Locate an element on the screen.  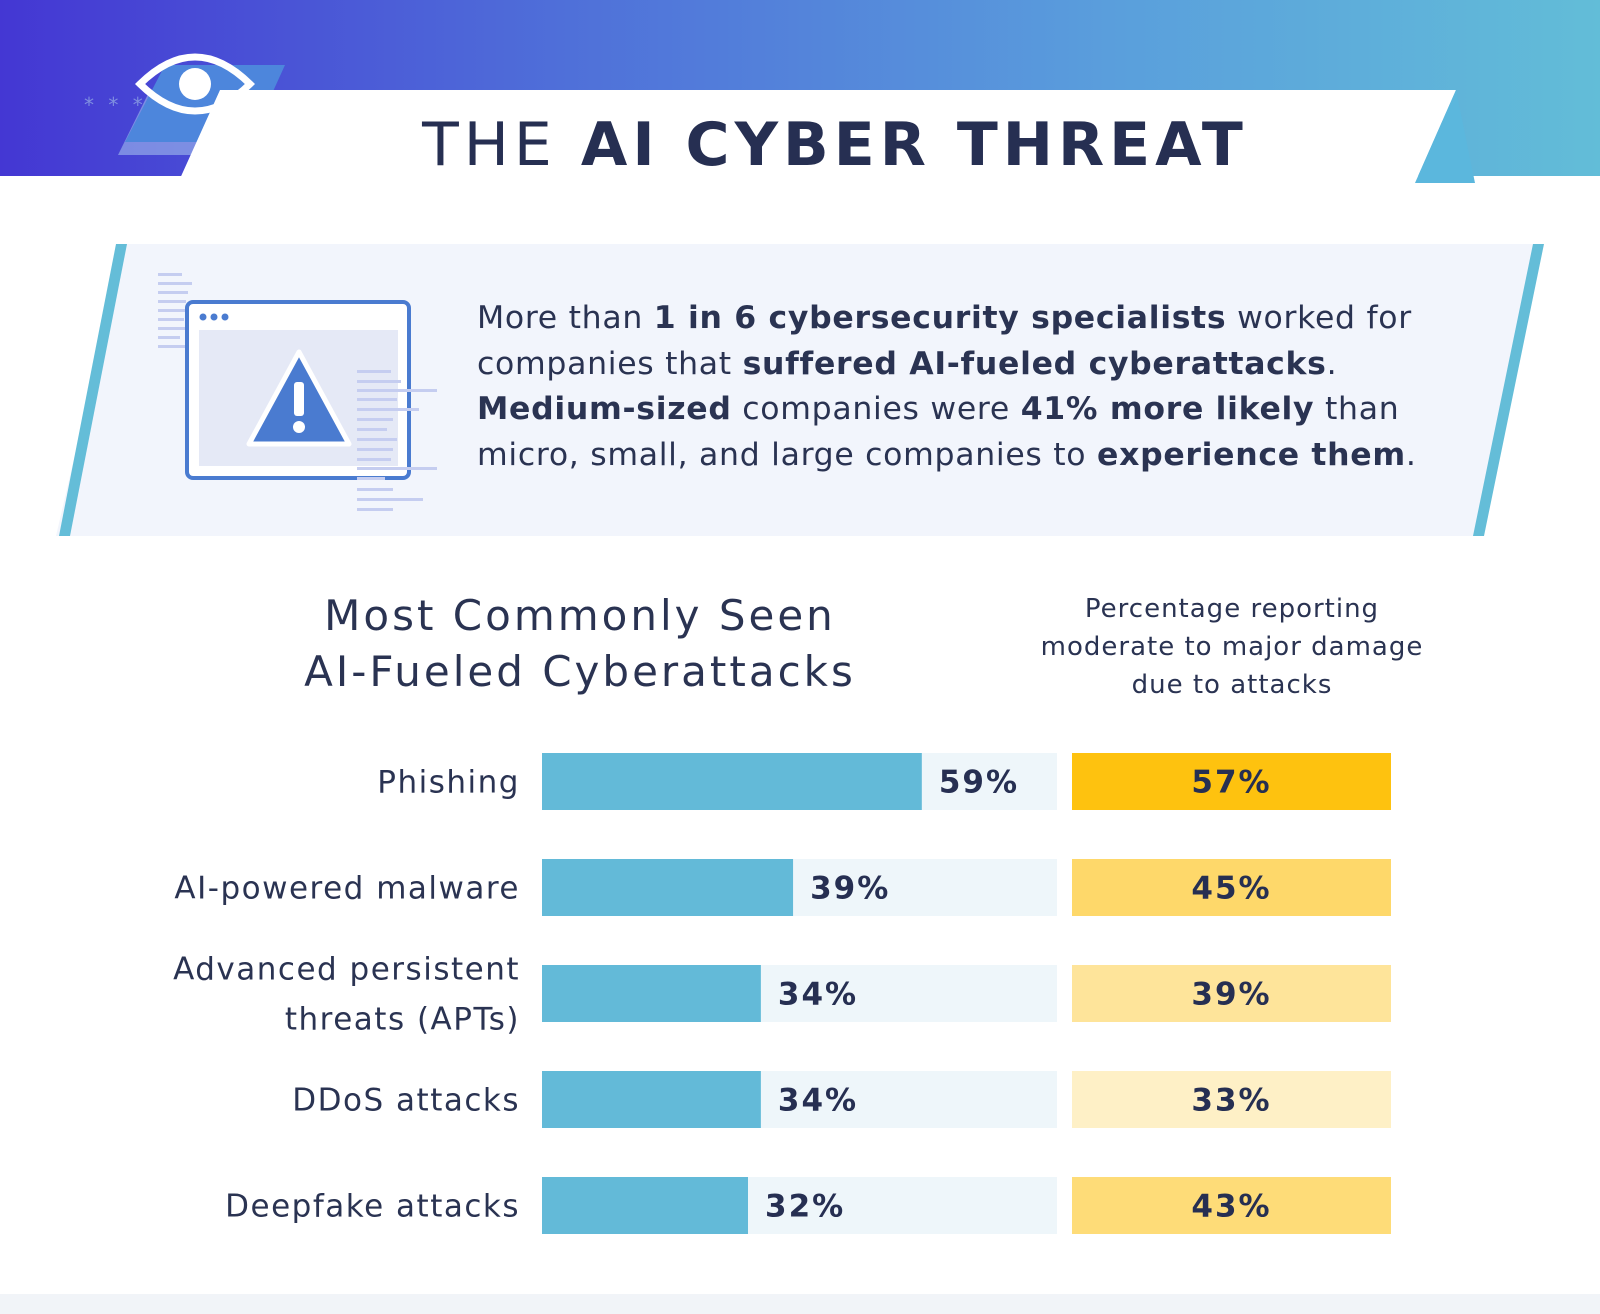
title-band-accent is located at coordinates (1445, 136).